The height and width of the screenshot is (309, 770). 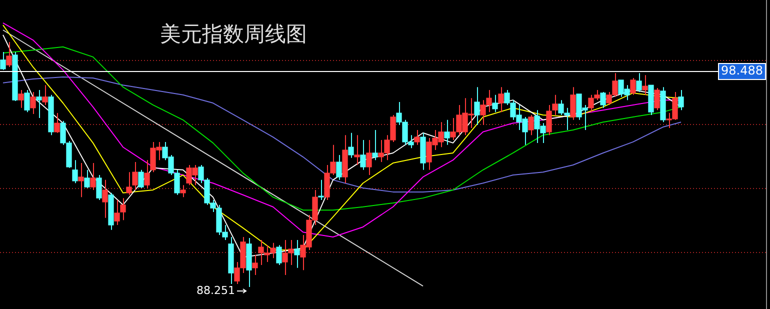 What do you see at coordinates (742, 71) in the screenshot?
I see `text: 98.488` at bounding box center [742, 71].